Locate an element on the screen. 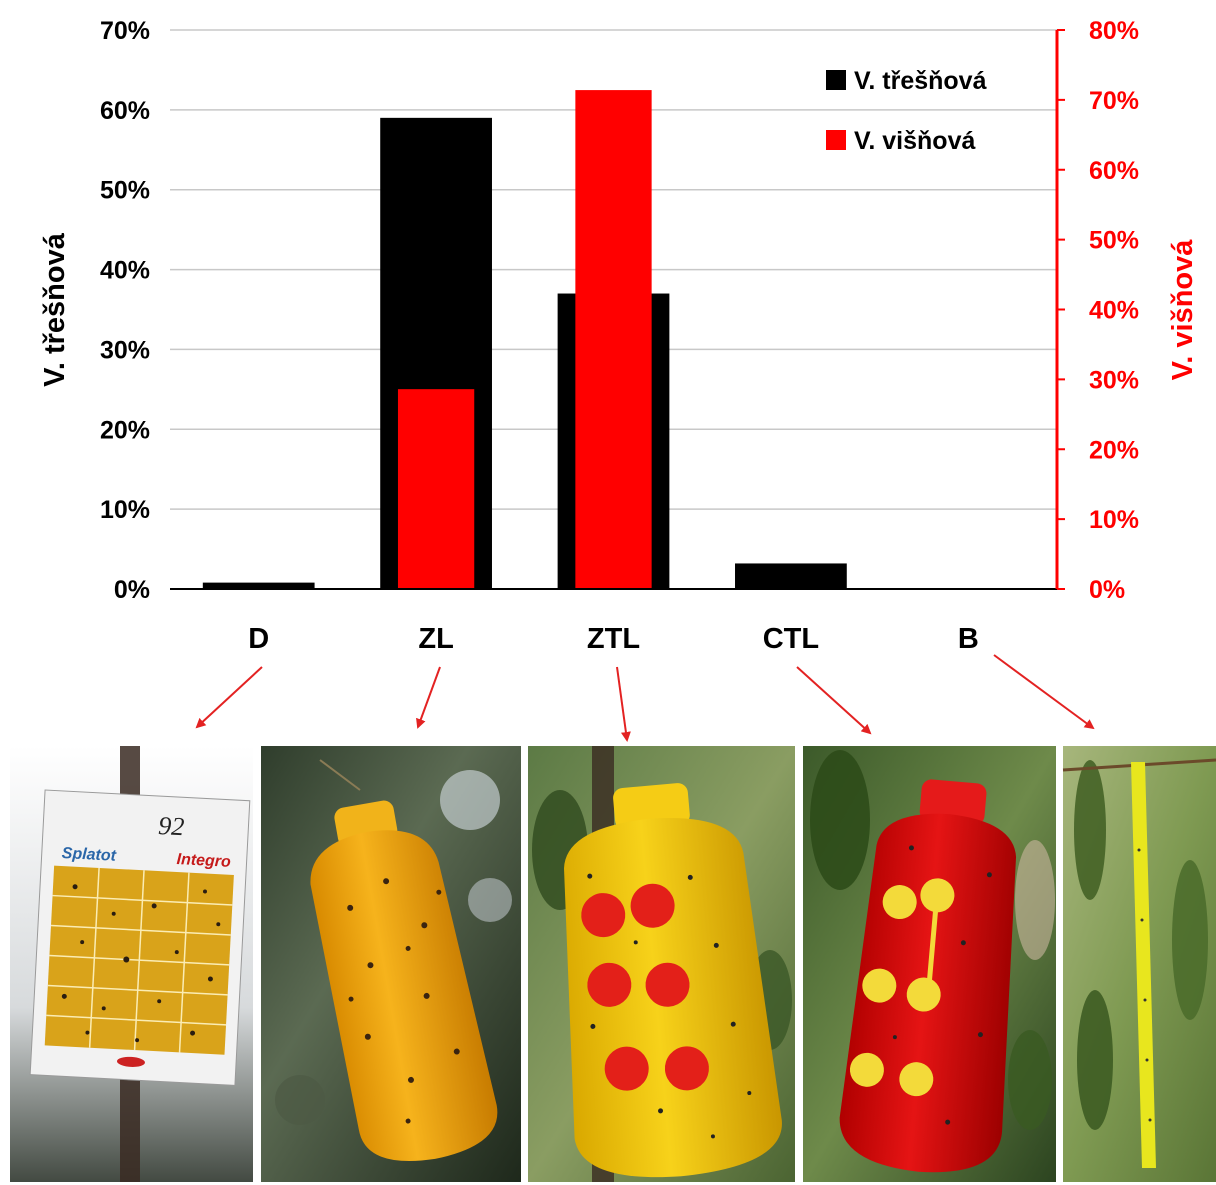  y-left-tick-label: 0% is located at coordinates (132, 590).